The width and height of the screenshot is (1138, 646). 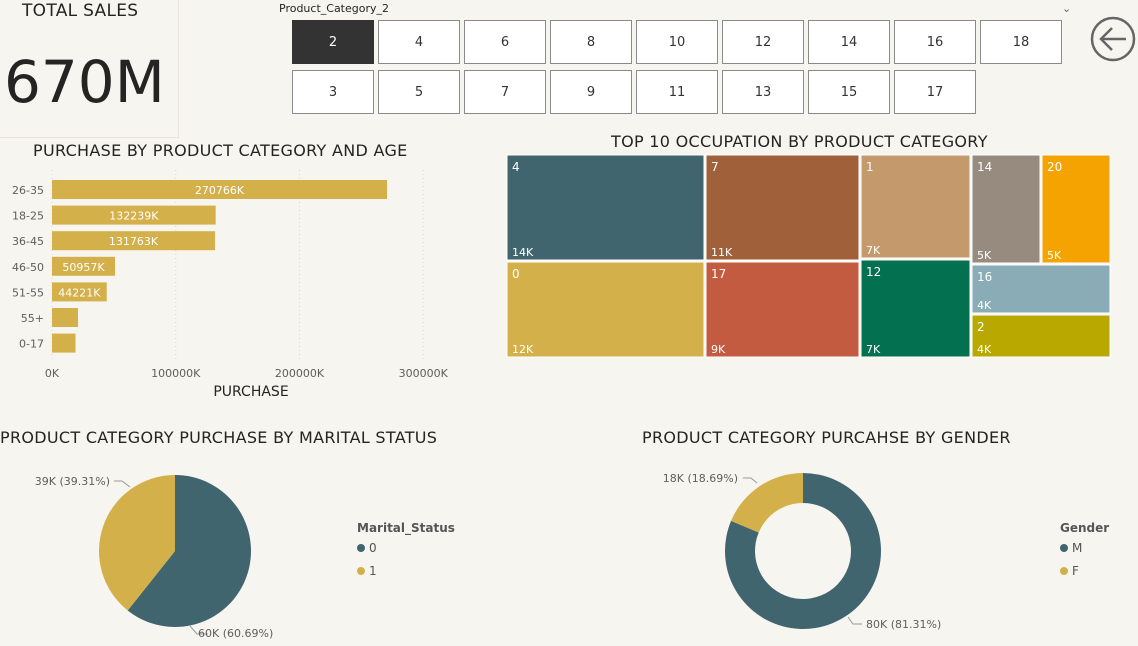 I want to click on slicer-tile-17: 17, so click(x=935, y=92).